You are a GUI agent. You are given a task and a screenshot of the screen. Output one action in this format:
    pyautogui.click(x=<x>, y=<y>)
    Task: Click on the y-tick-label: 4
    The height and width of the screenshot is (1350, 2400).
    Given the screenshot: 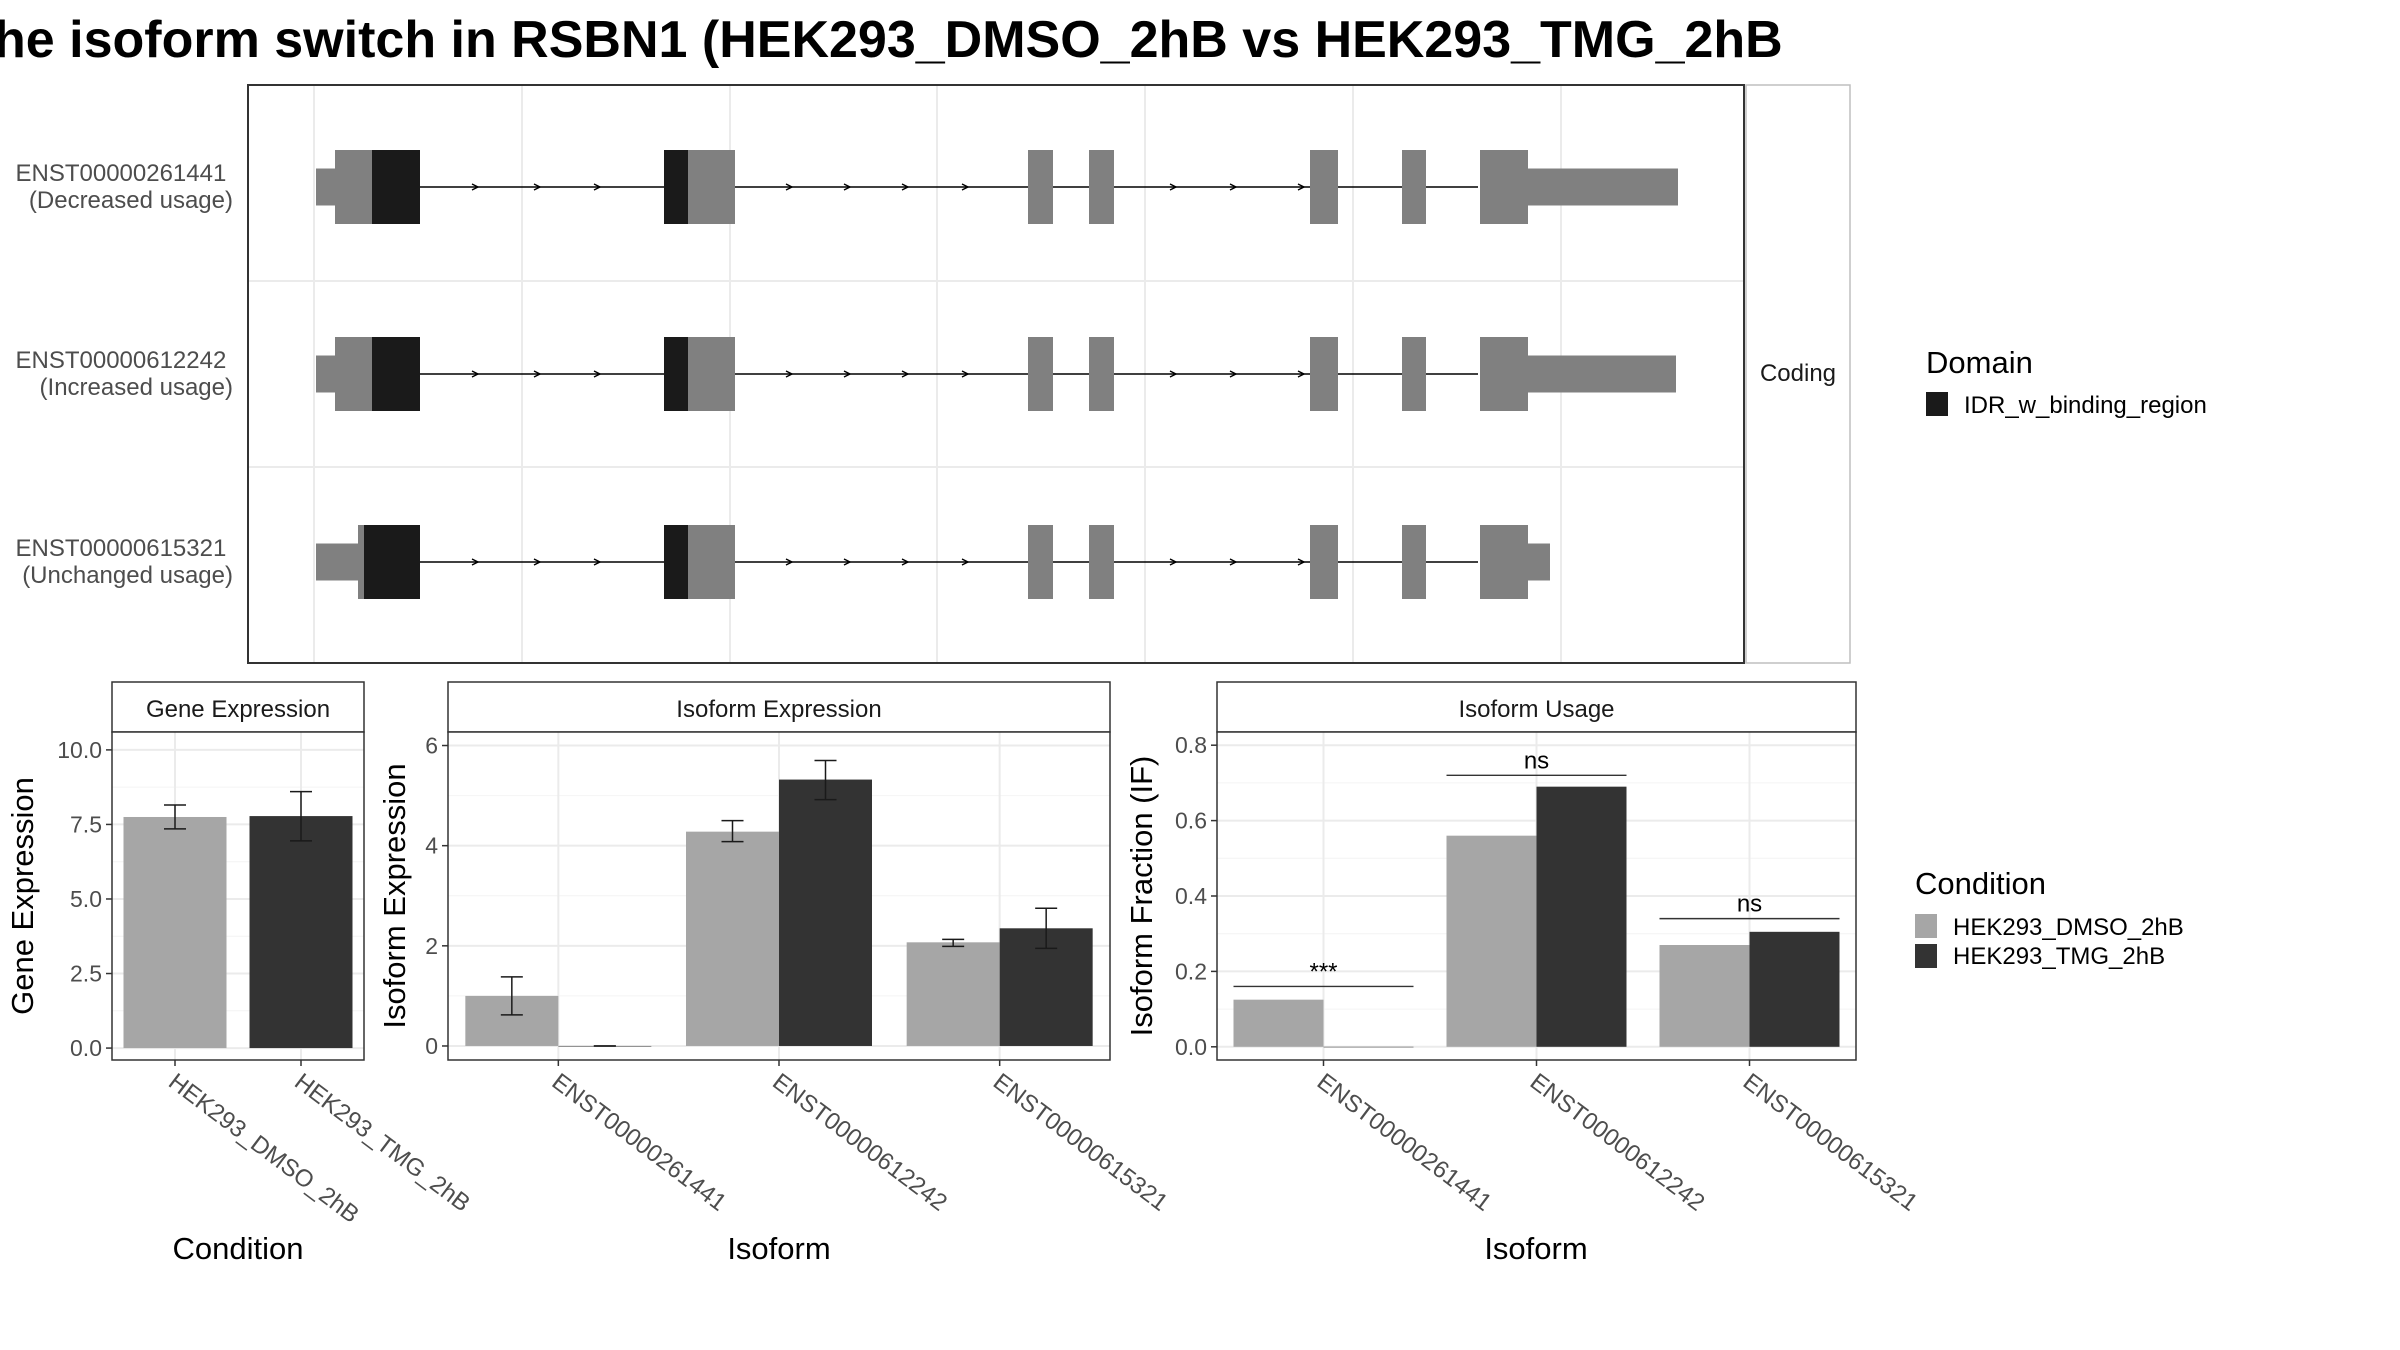 What is the action you would take?
    pyautogui.click(x=431, y=846)
    